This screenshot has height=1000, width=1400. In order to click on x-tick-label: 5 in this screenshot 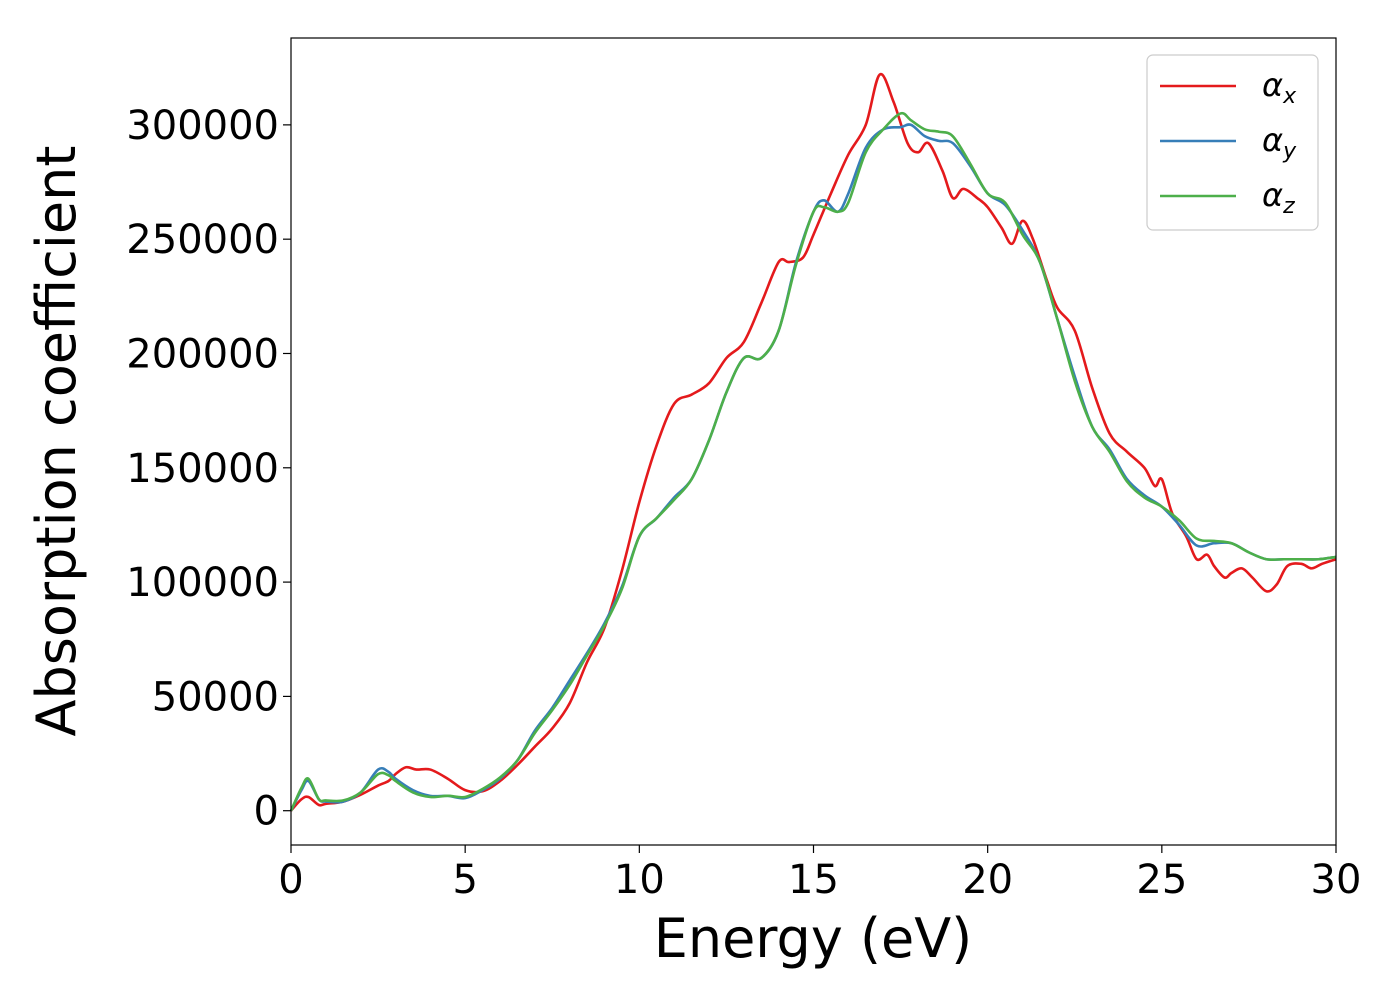, I will do `click(464, 880)`.